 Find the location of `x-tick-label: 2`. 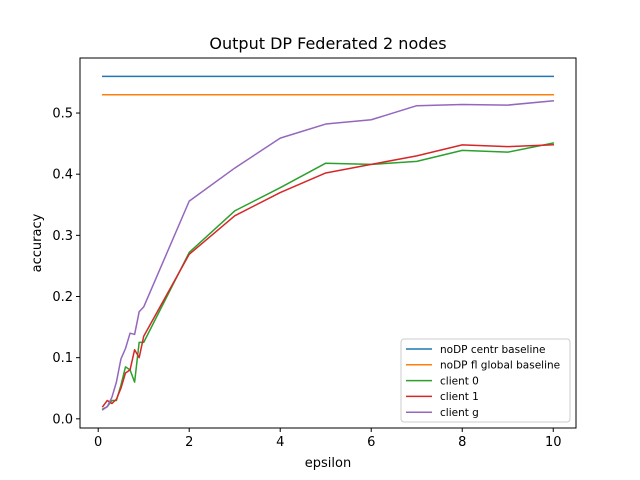

x-tick-label: 2 is located at coordinates (189, 442).